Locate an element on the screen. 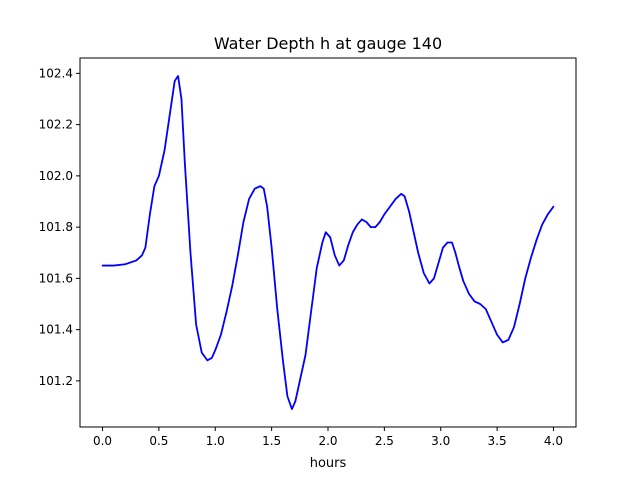 The height and width of the screenshot is (480, 640). y-axis-ticks: 101.2 101.4 101.6 101.8 102.0 102.2 102.4 is located at coordinates (59, 227).